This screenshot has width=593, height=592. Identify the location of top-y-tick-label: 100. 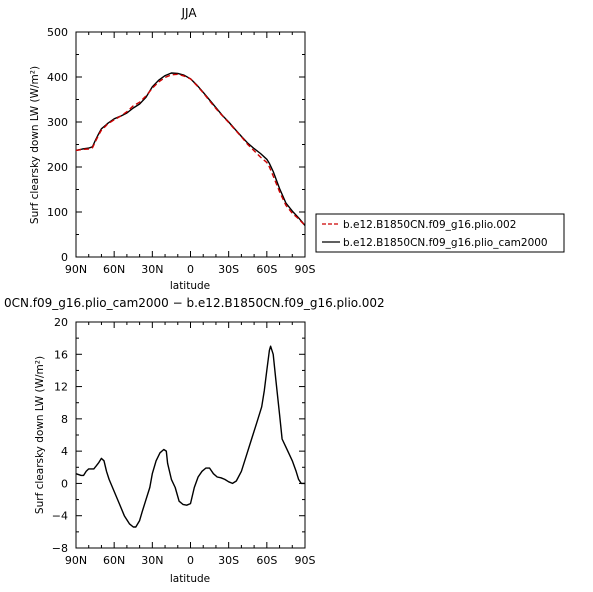
(57, 212).